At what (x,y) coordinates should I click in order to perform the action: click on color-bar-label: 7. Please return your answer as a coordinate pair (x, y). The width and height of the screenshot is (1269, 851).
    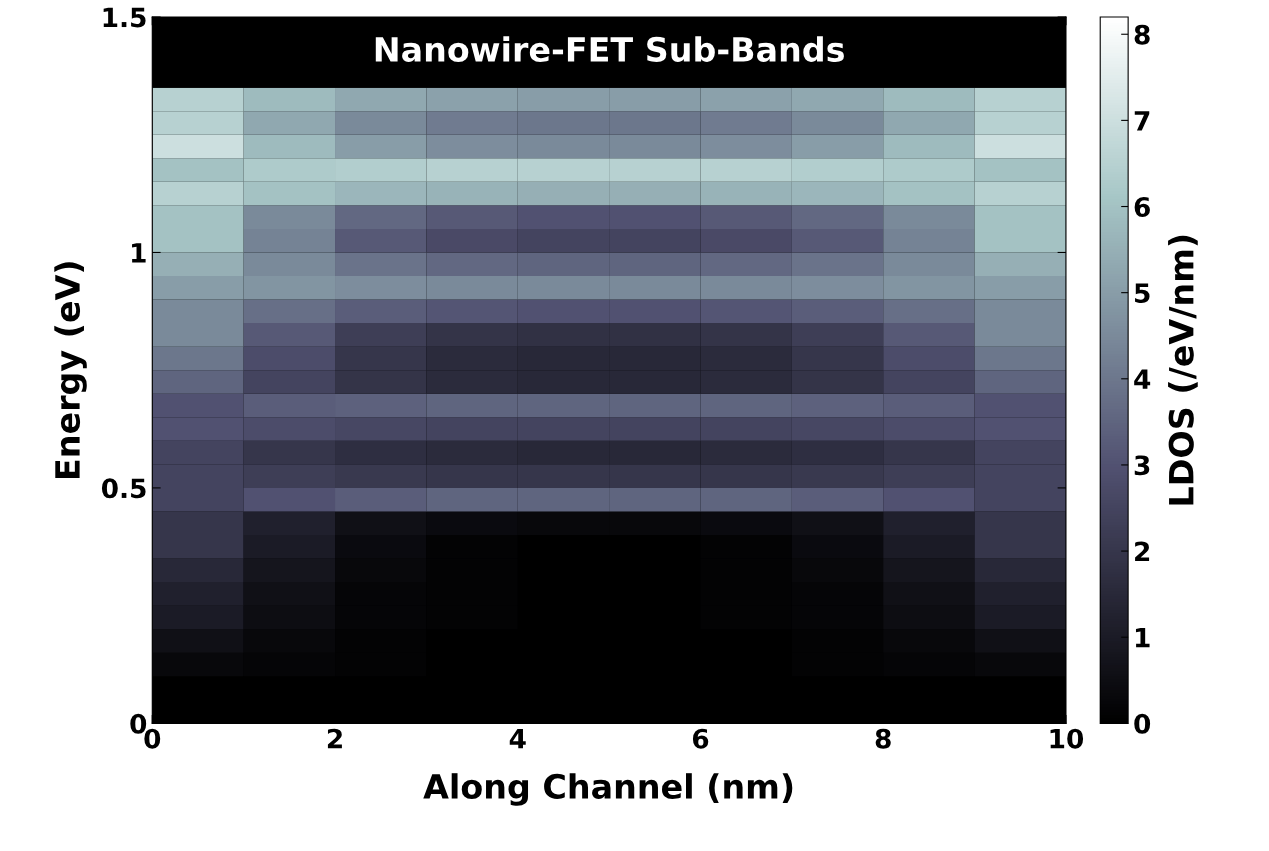
    Looking at the image, I should click on (1142, 121).